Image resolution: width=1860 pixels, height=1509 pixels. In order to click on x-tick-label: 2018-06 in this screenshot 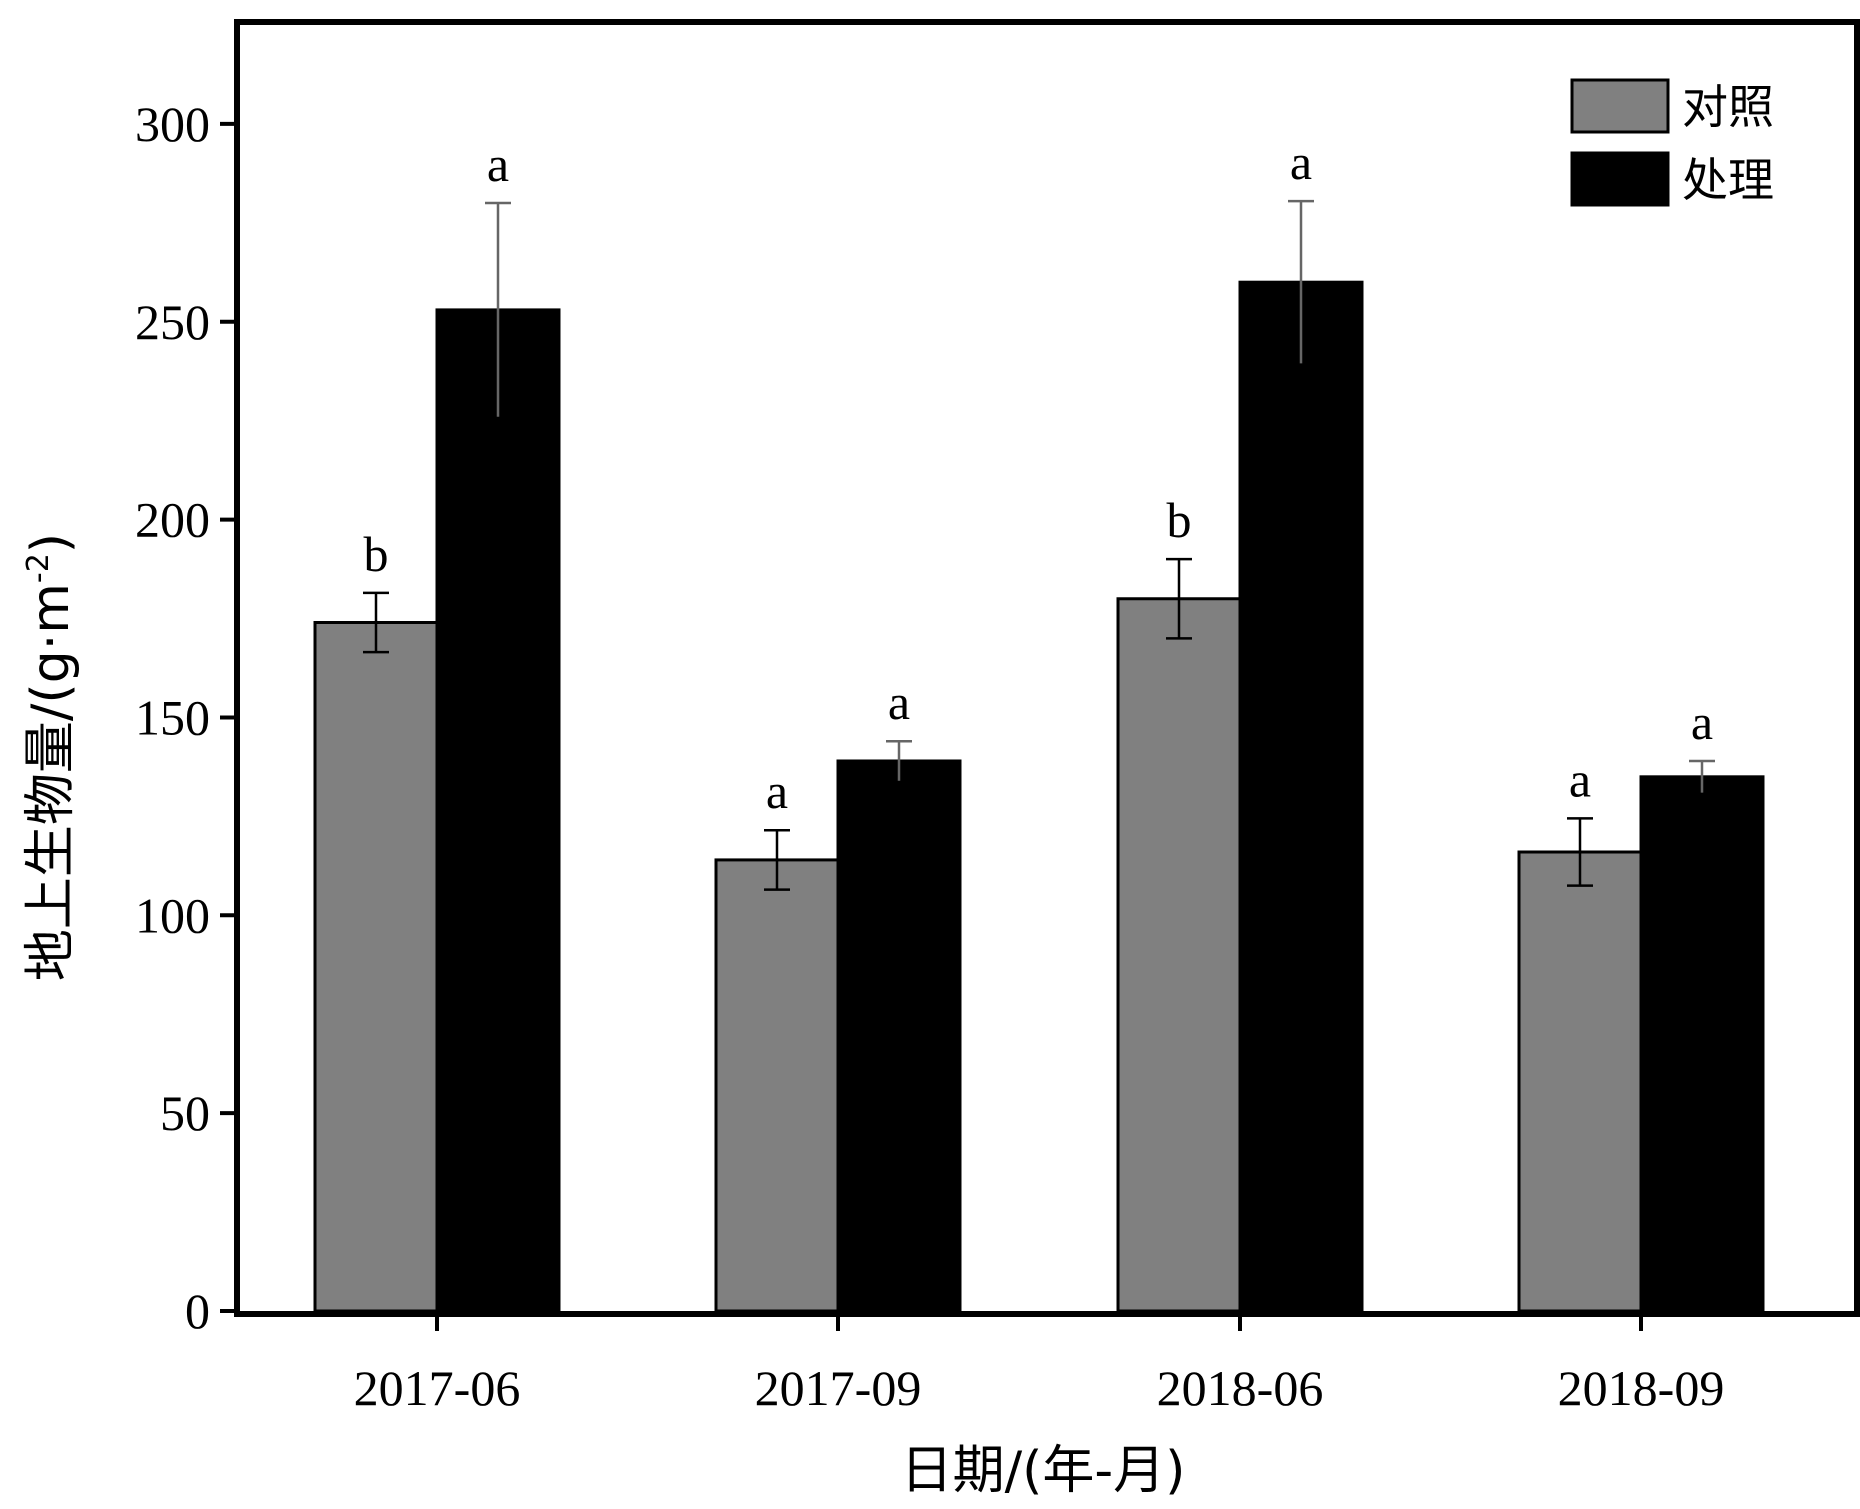, I will do `click(1240, 1388)`.